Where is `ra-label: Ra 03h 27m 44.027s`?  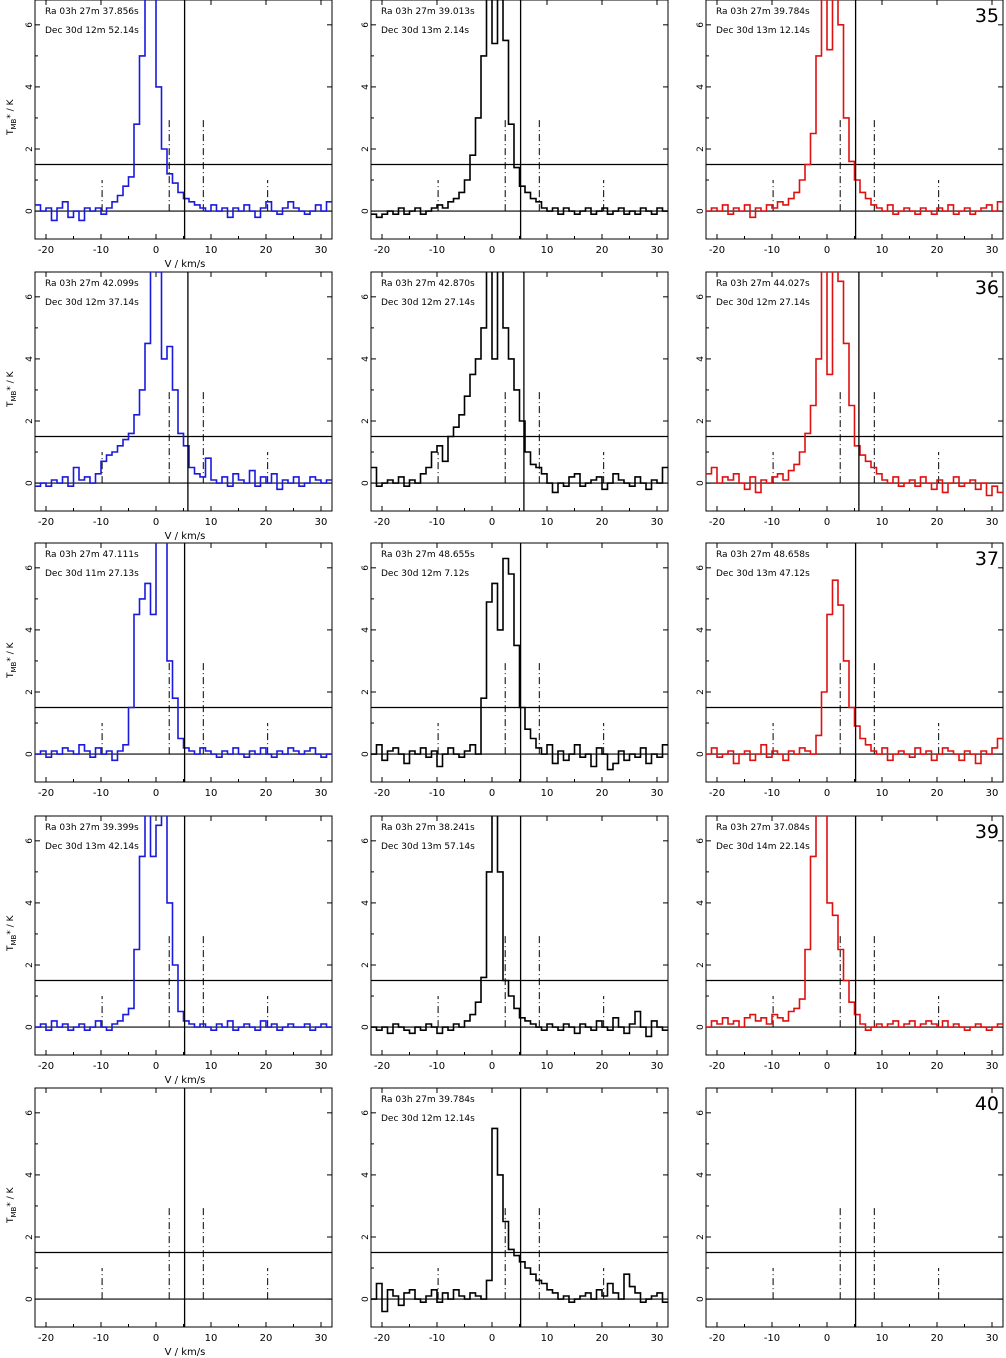
ra-label: Ra 03h 27m 44.027s is located at coordinates (763, 284).